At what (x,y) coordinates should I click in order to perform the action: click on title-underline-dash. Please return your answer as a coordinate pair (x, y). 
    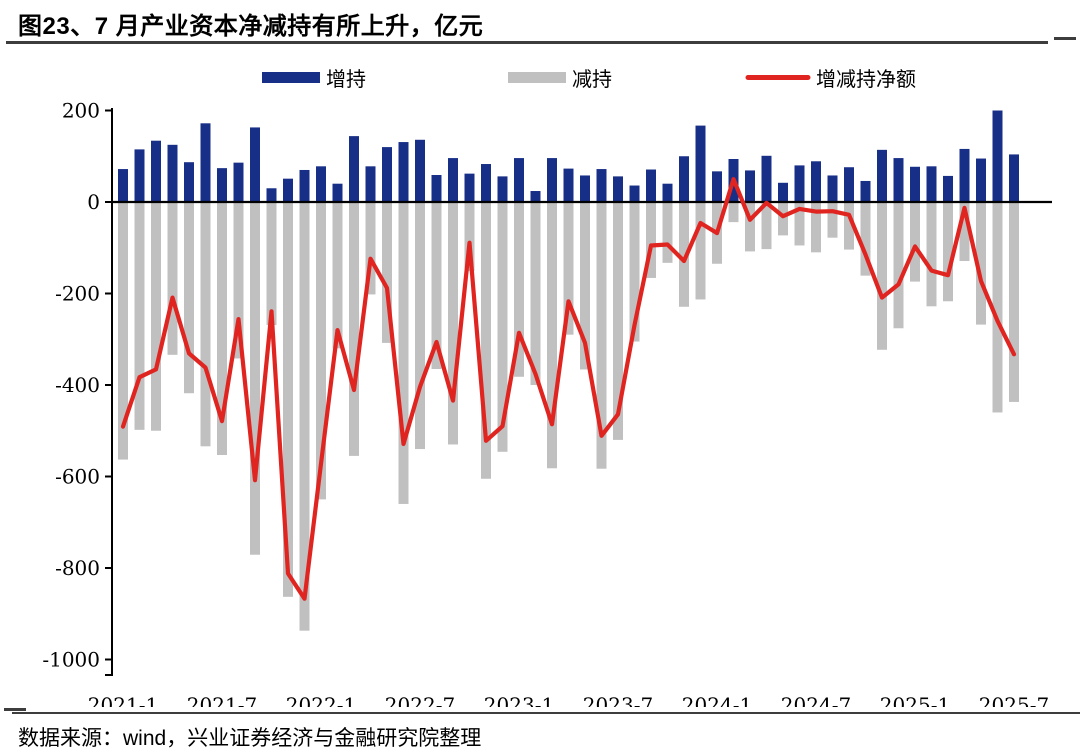
    Looking at the image, I should click on (1065, 38).